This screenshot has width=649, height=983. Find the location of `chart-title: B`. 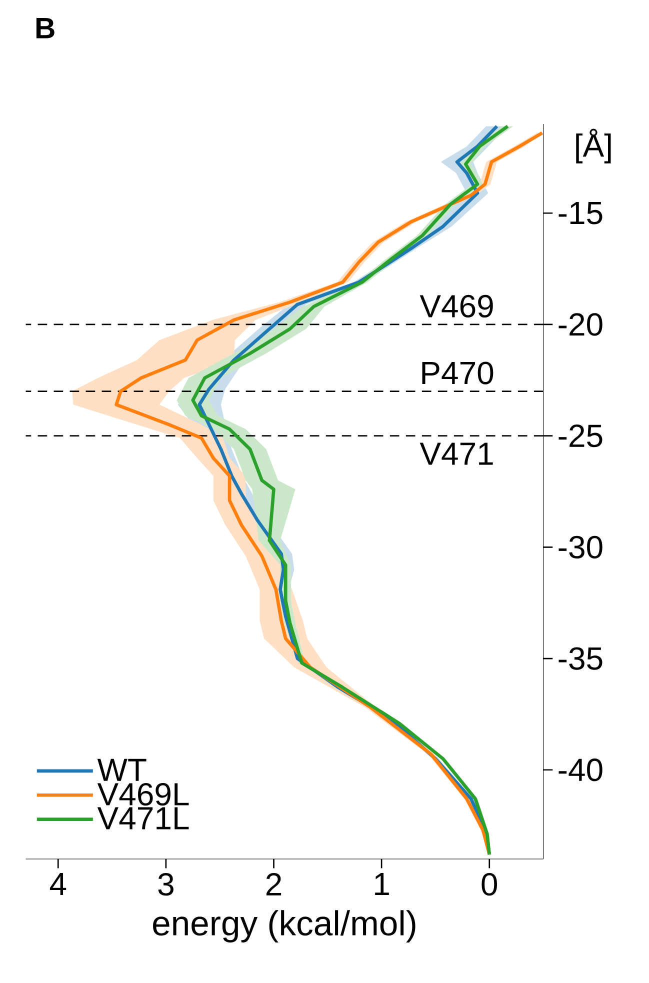

chart-title: B is located at coordinates (45, 28).